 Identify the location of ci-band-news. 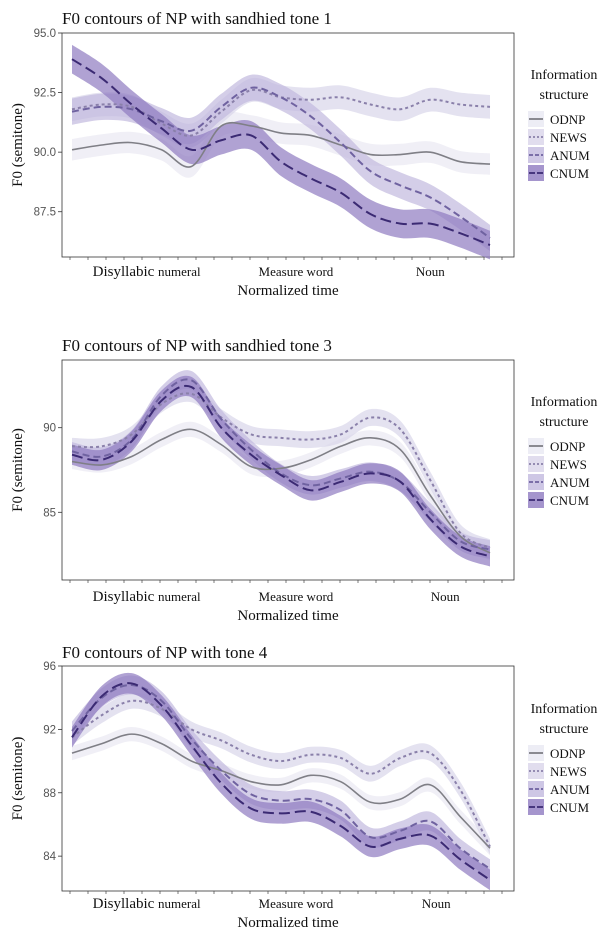
(281, 773).